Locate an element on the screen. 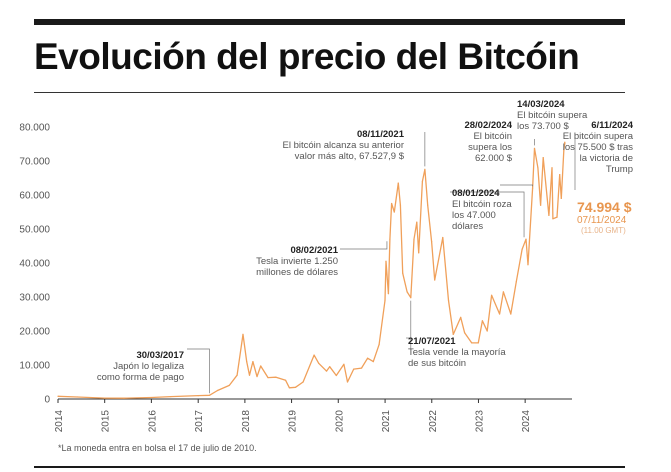 The image size is (671, 472). annotation-text: como forma de pago is located at coordinates (140, 377).